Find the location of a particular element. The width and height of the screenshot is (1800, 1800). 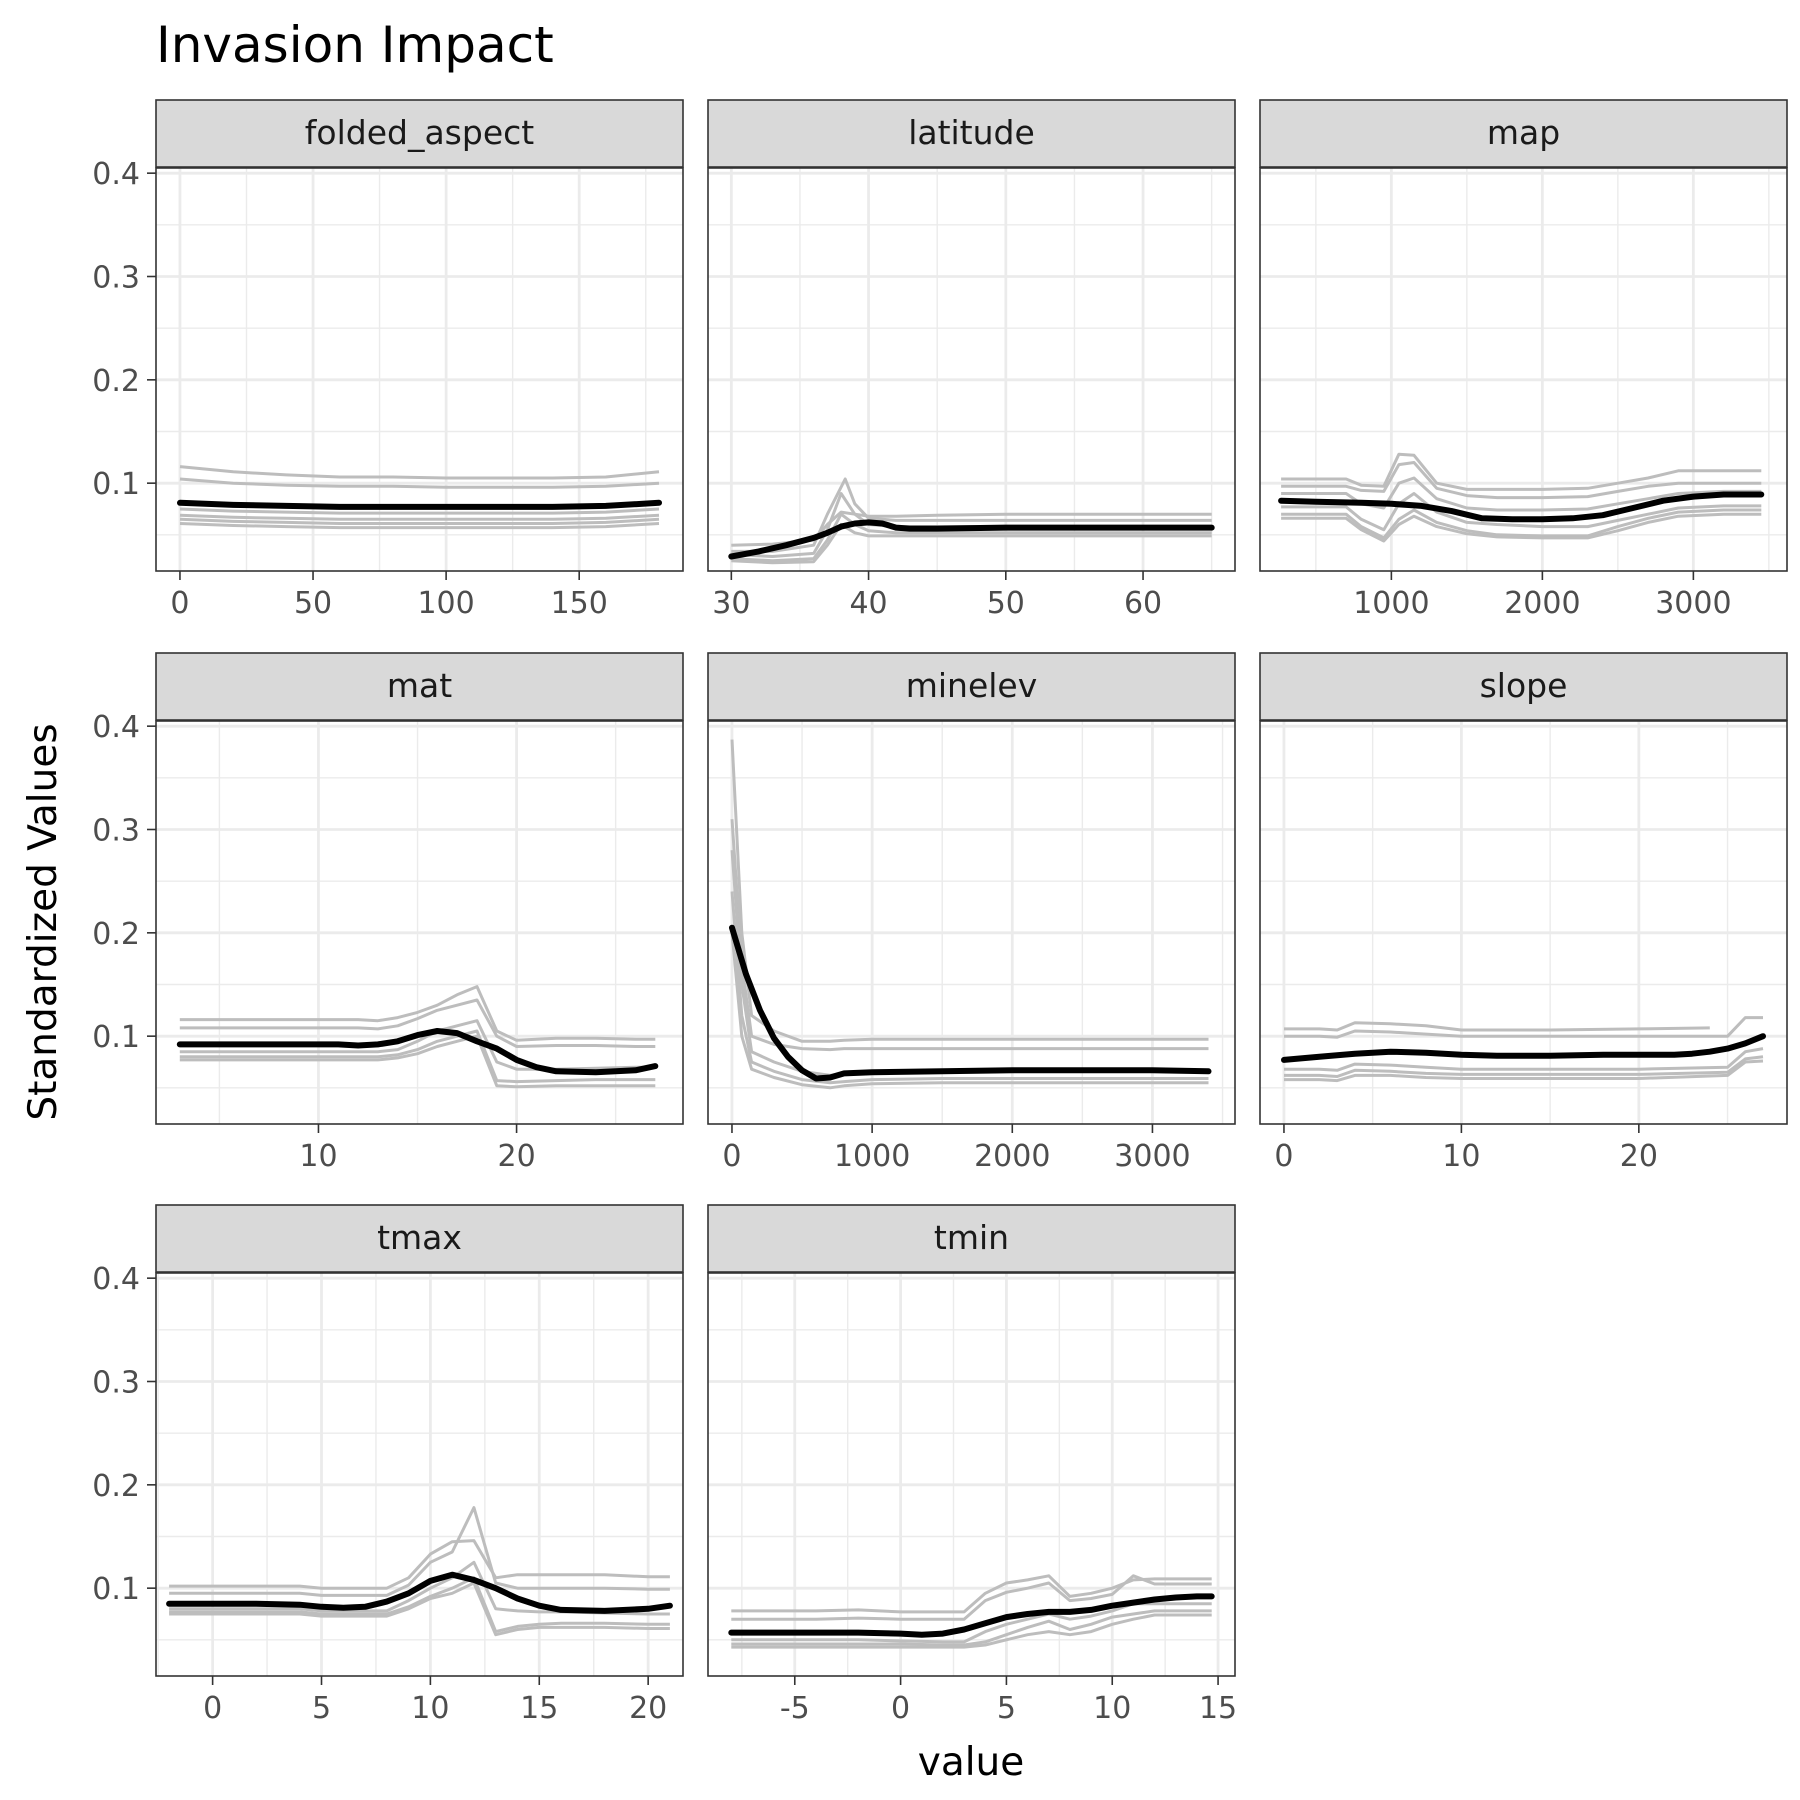

x-tick-label: 150 is located at coordinates (579, 603).